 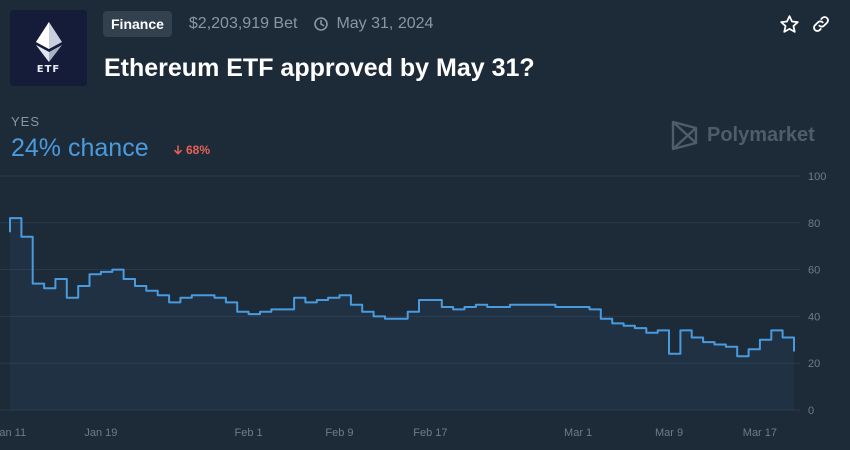 I want to click on arrow-down-icon, so click(x=178, y=150).